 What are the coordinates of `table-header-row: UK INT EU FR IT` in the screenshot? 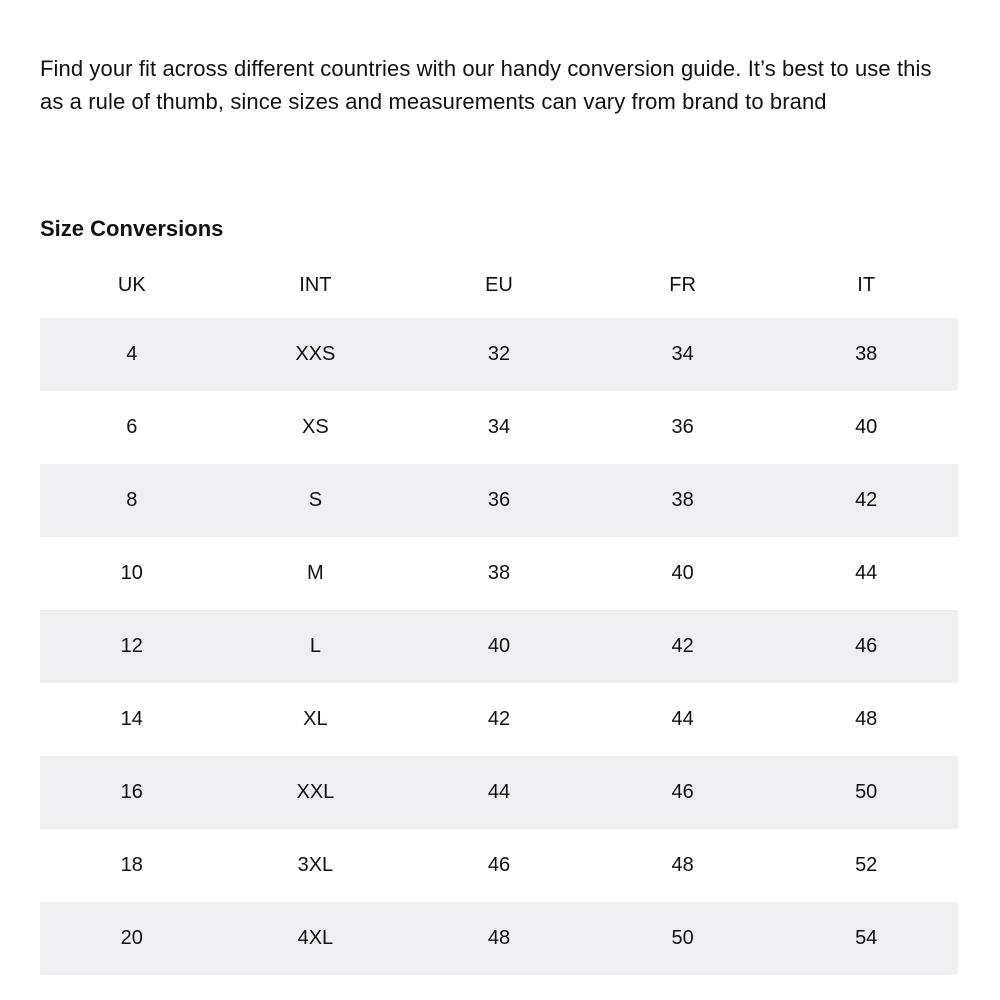 It's located at (499, 285).